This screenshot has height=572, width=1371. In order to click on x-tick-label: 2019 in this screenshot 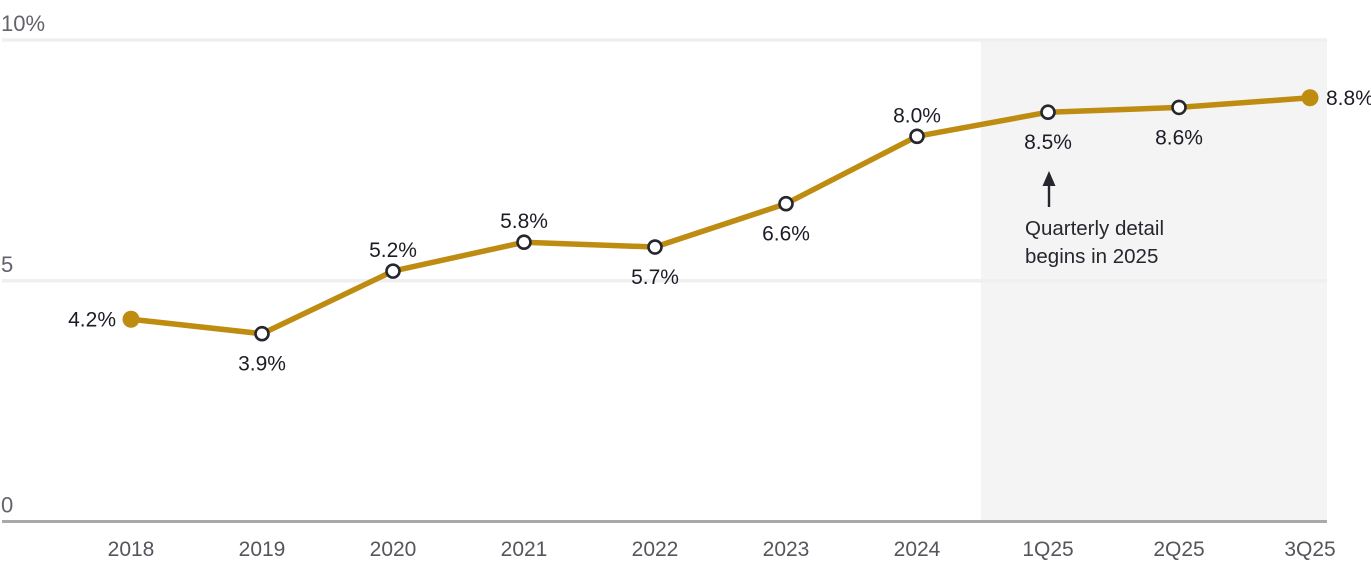, I will do `click(262, 549)`.